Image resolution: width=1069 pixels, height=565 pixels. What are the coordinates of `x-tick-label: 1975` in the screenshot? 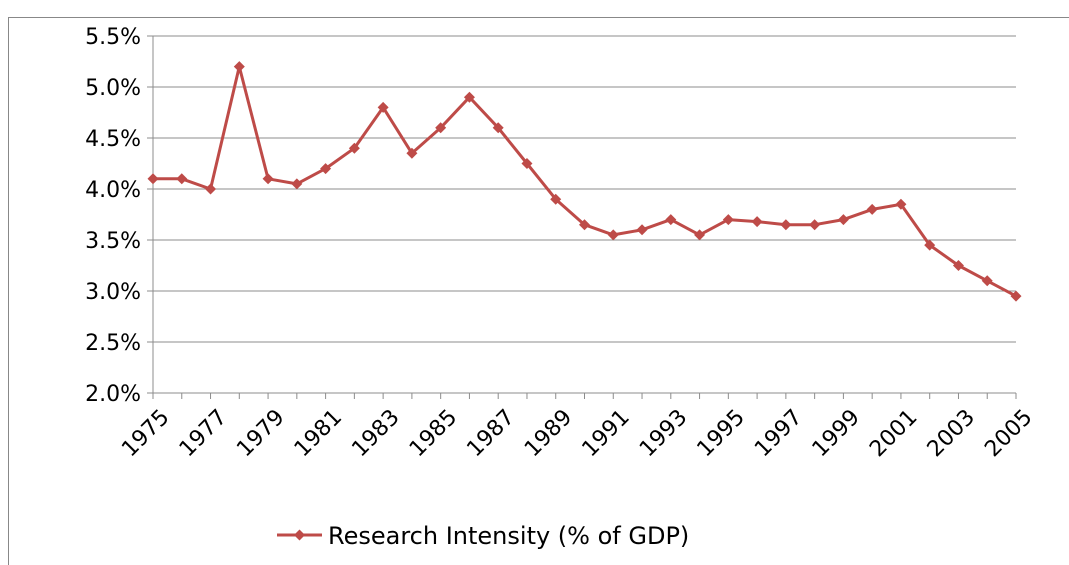 It's located at (145, 433).